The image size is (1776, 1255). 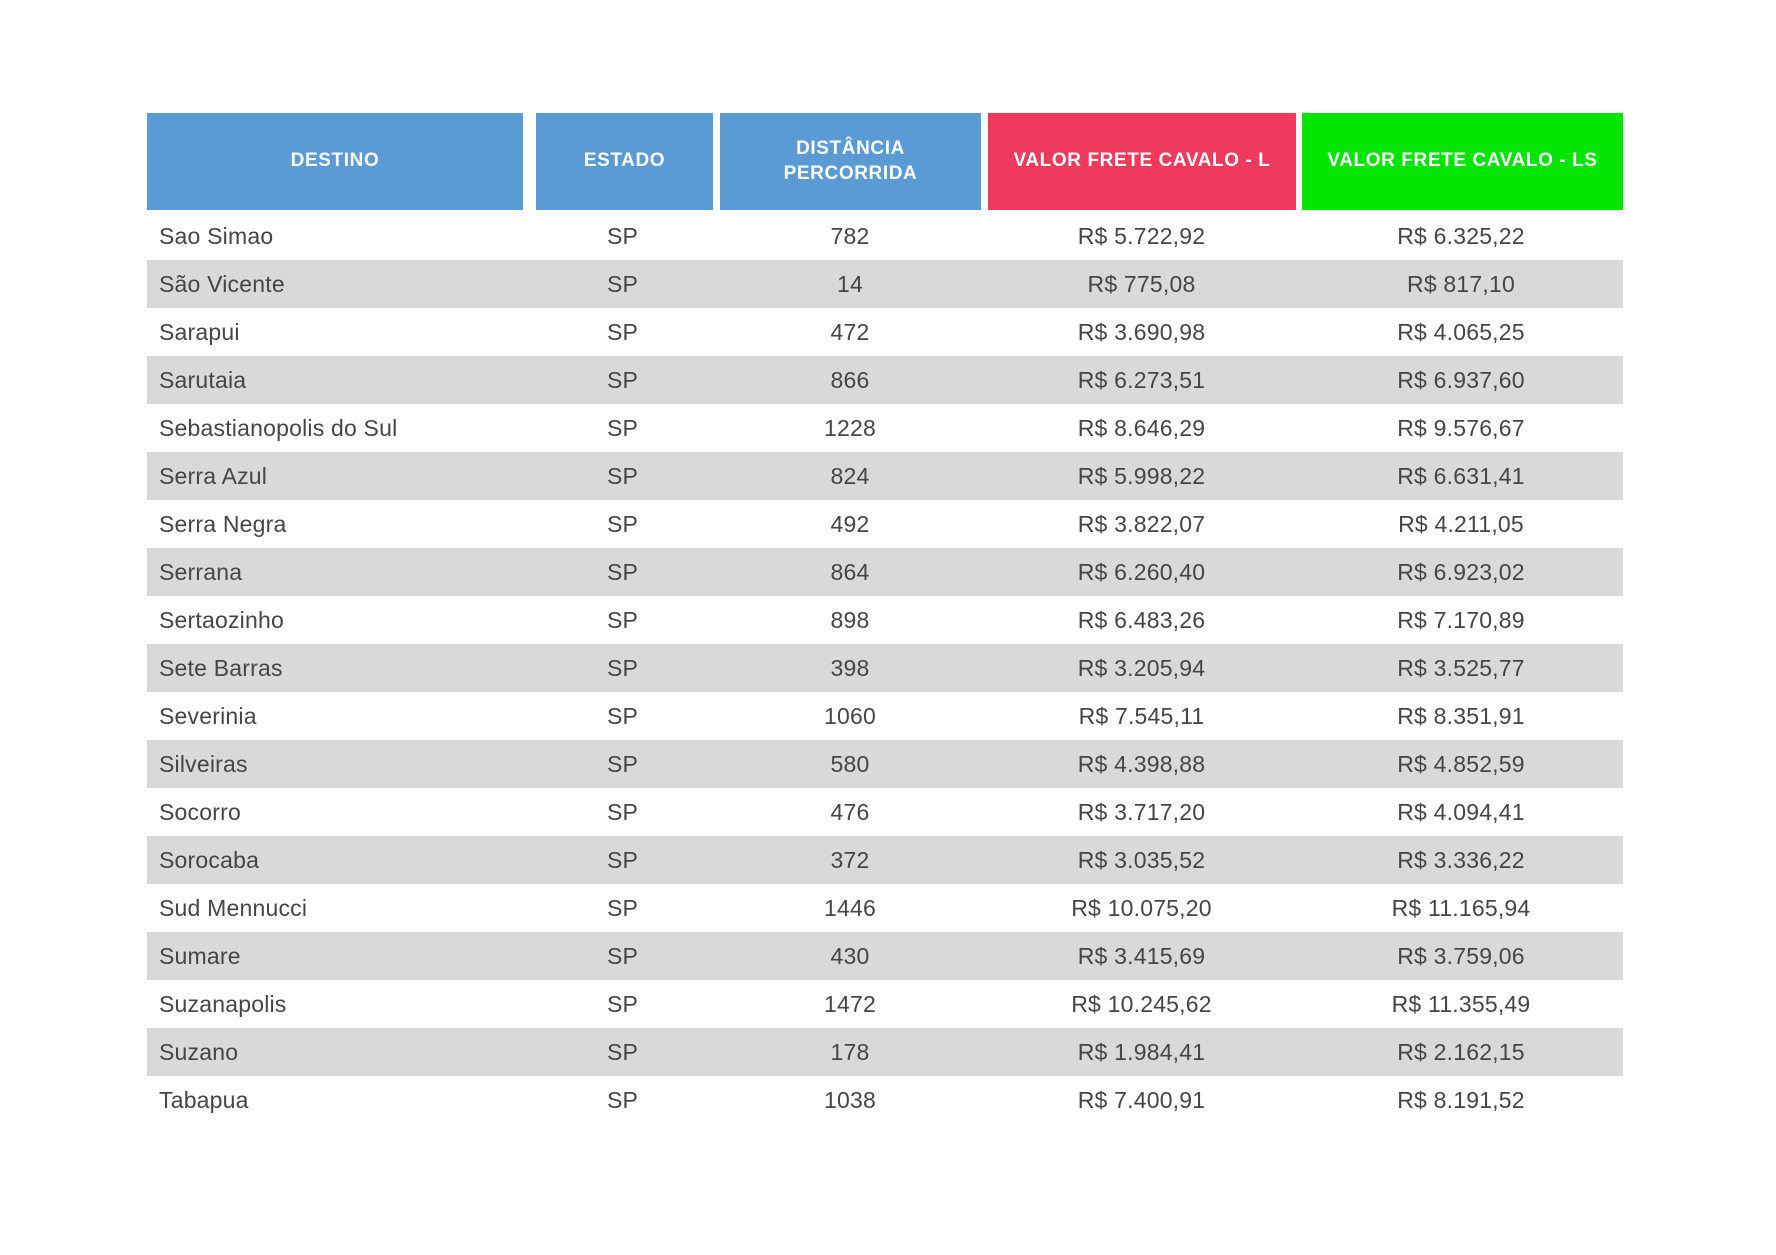 I want to click on cell-valor-l: R$ 1.984,41, so click(x=1141, y=1051).